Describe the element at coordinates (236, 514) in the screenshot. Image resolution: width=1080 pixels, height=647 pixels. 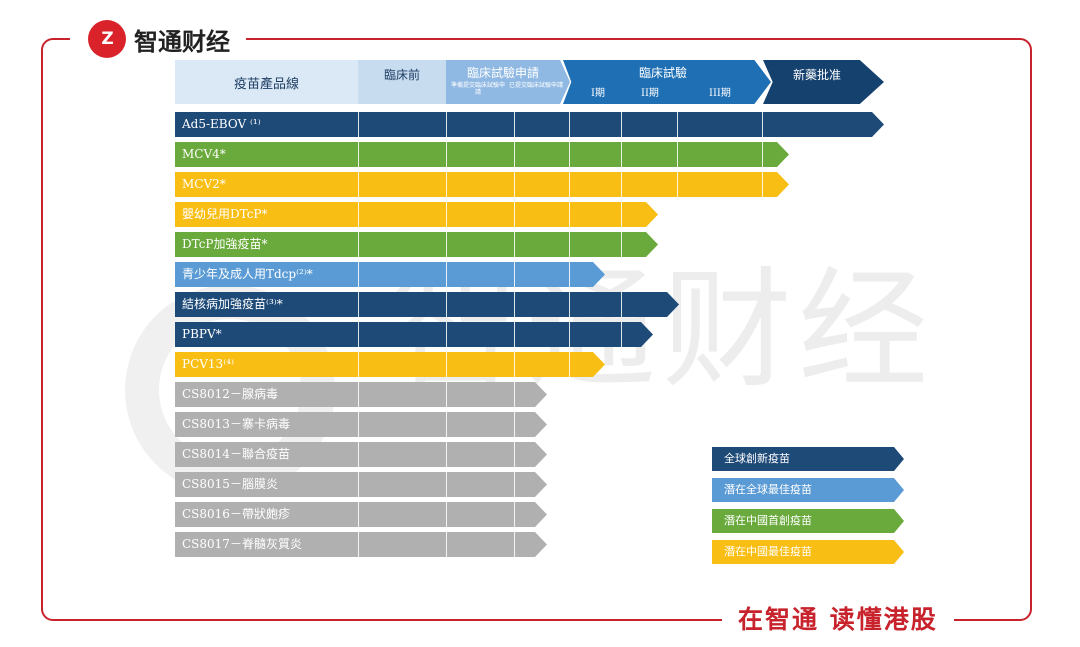
I see `pipeline-row-label: CS8016－帶狀皰疹` at that location.